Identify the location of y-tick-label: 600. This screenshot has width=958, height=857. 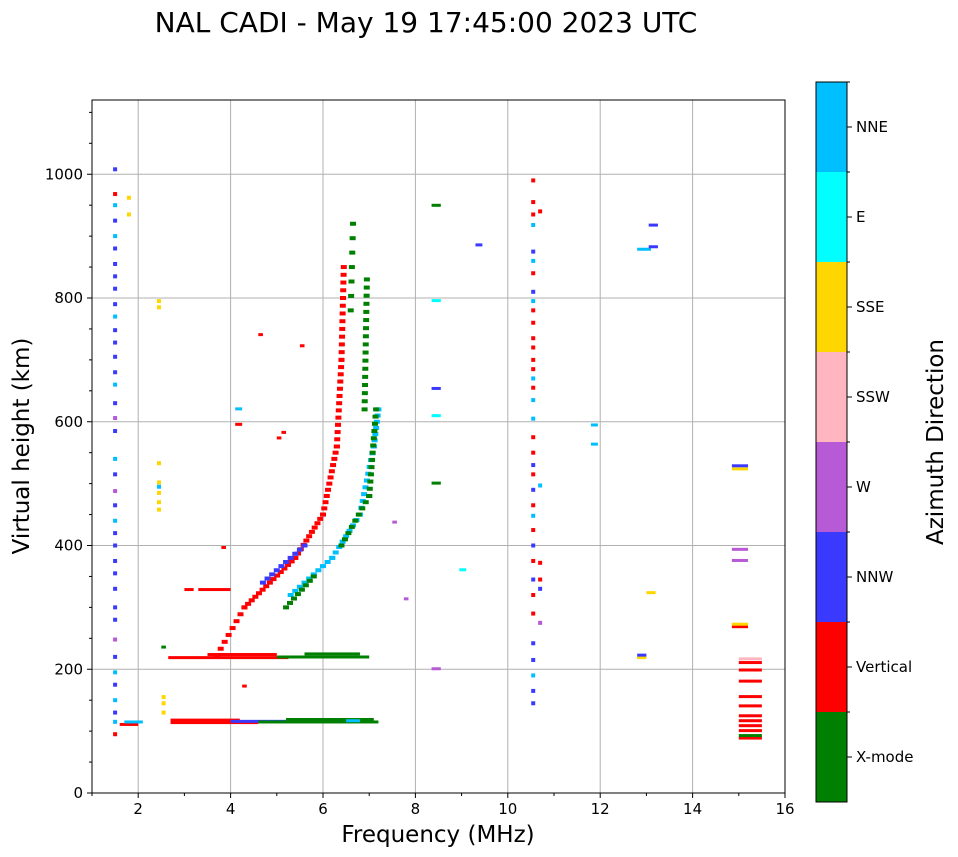
(68, 422).